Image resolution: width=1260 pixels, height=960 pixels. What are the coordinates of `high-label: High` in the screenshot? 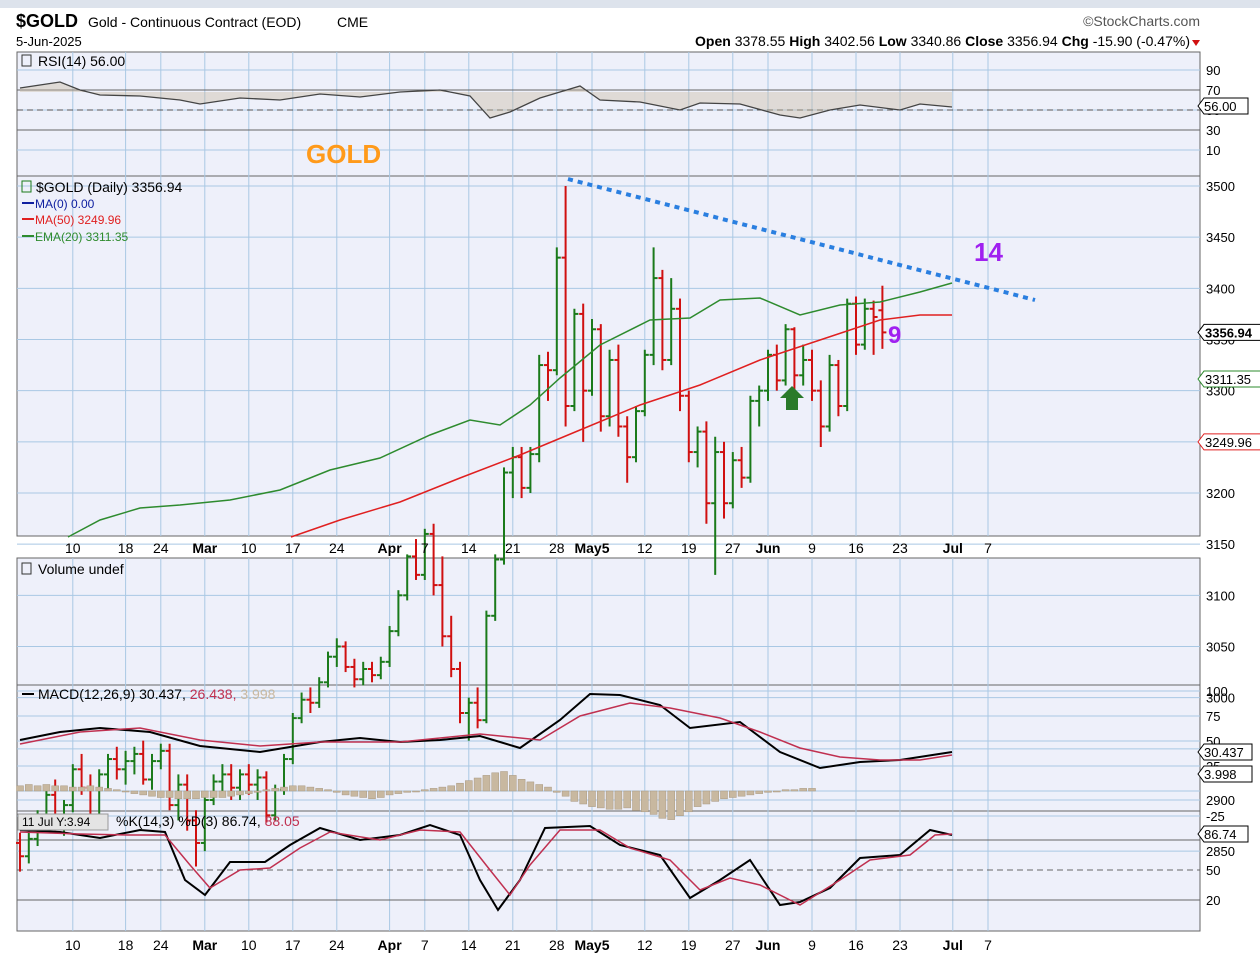 It's located at (804, 41).